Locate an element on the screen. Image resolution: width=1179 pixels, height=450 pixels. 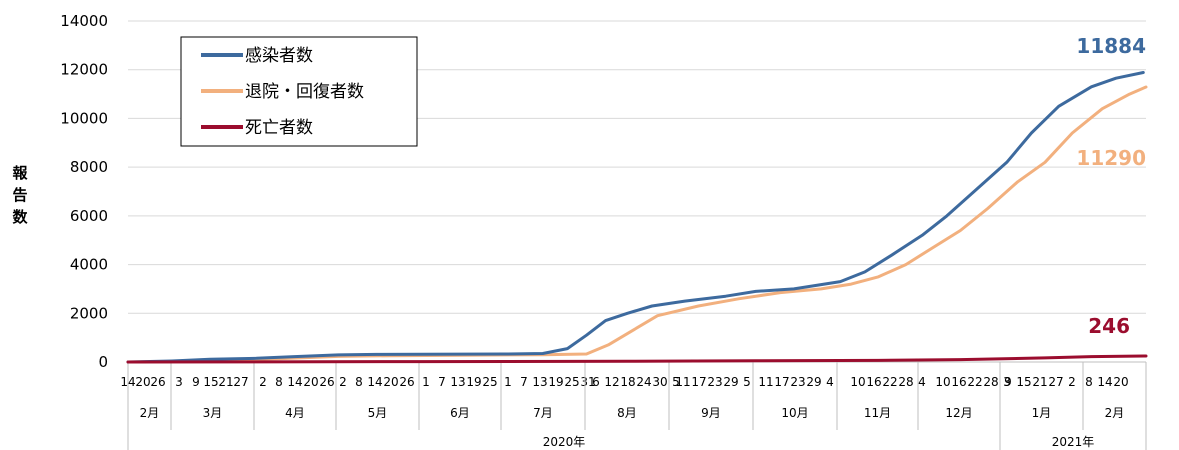
series-line-deaths is located at coordinates (637, 359).